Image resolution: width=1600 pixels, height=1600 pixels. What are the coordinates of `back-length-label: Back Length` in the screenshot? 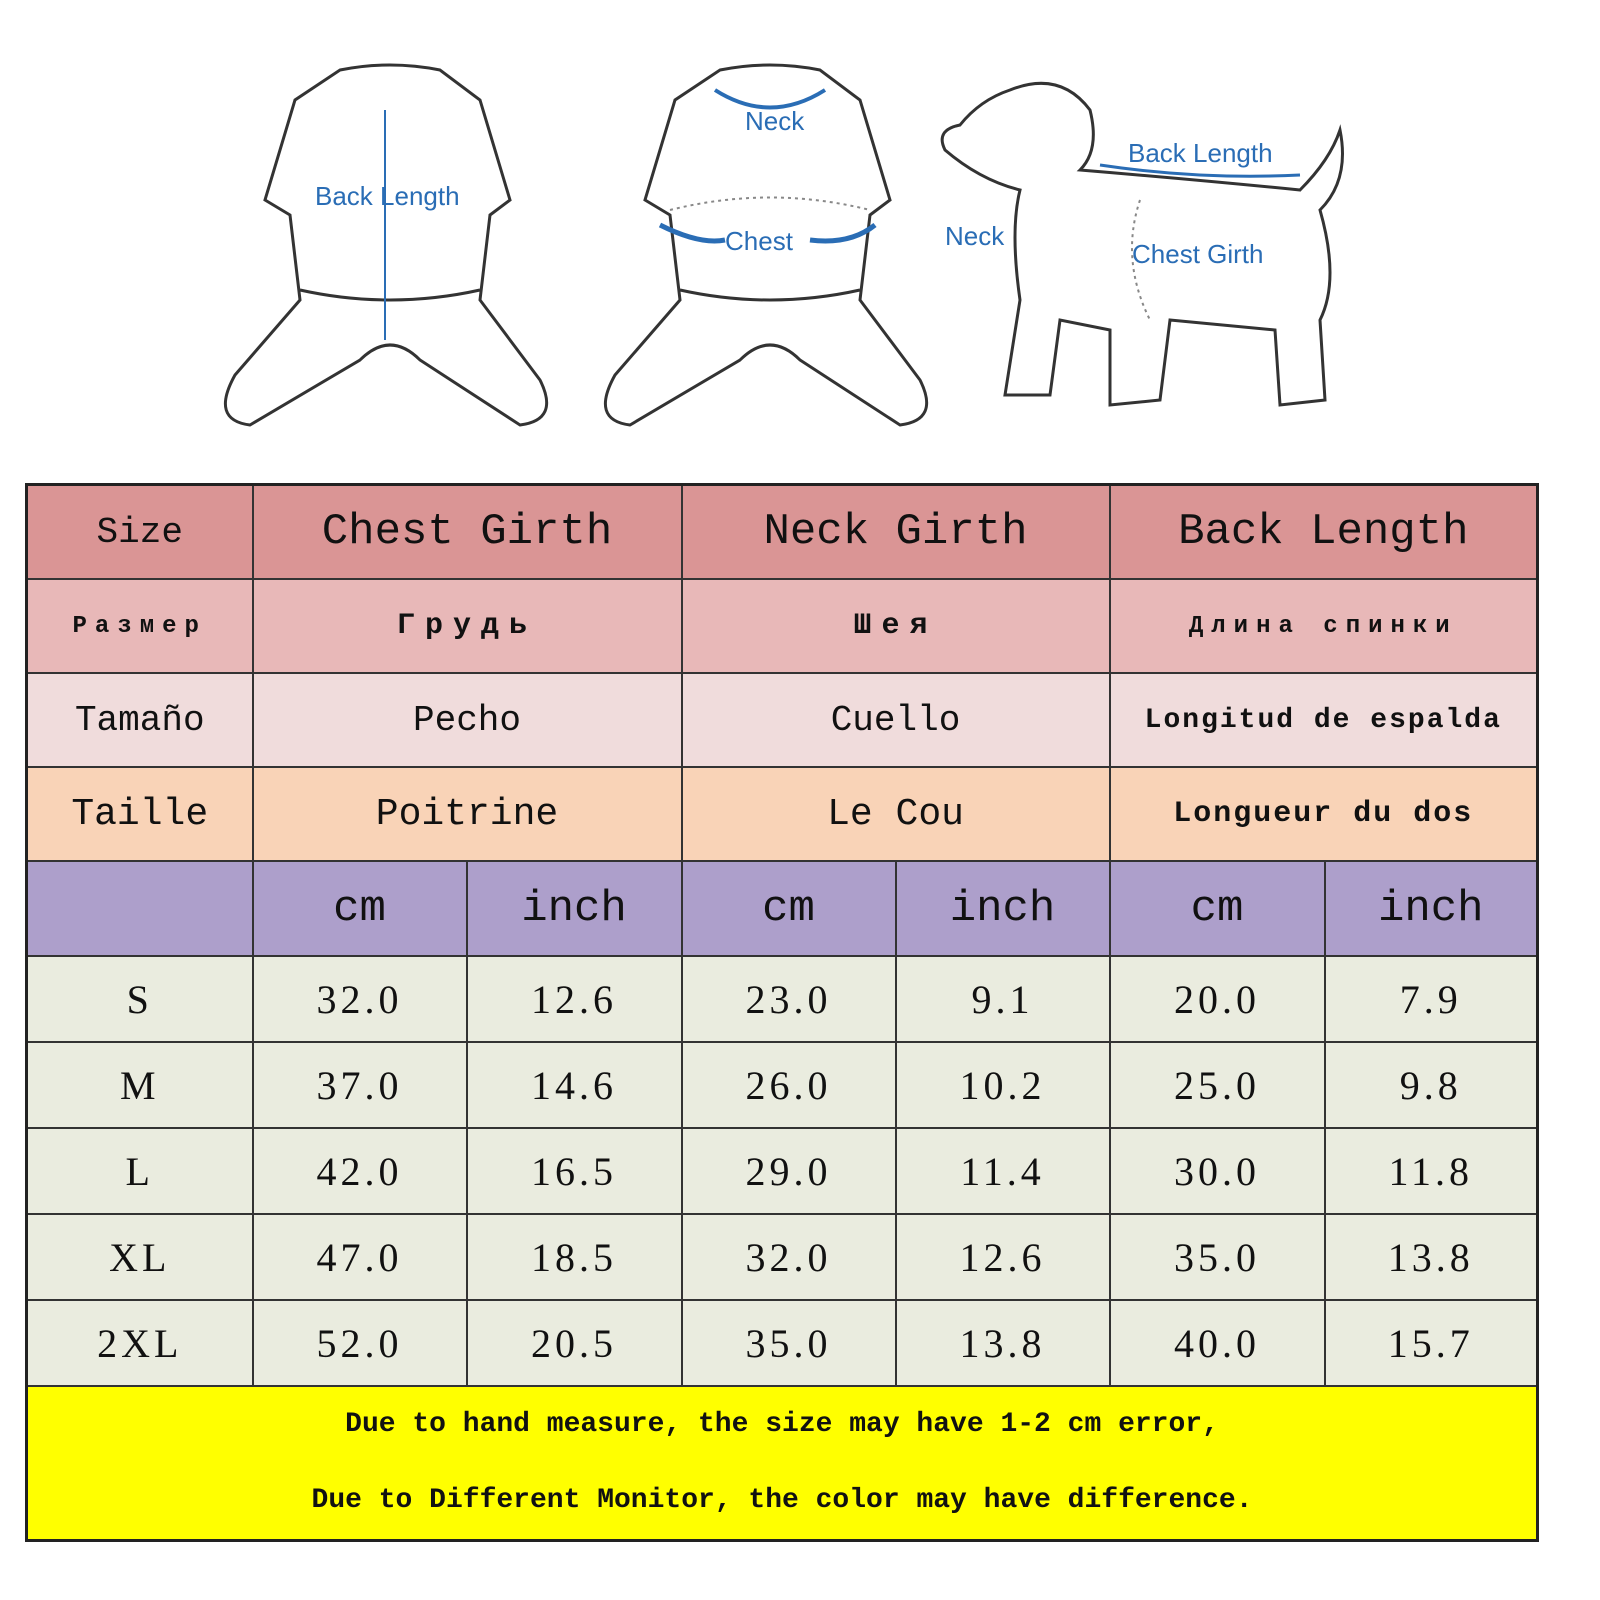 It's located at (387, 196).